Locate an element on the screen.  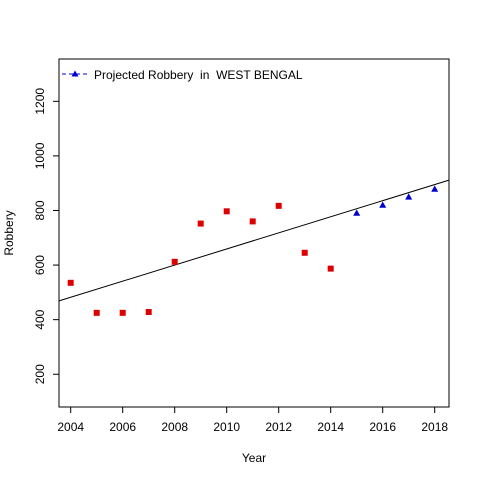
y-axis: 200 400 600 800 1000 1200 is located at coordinates (46, 236).